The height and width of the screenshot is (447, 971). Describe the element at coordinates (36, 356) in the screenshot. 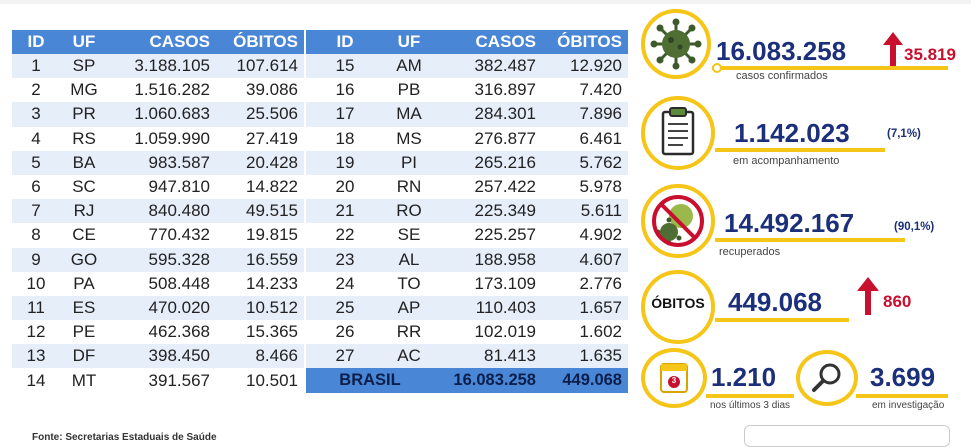

I see `cell-id: 13` at that location.